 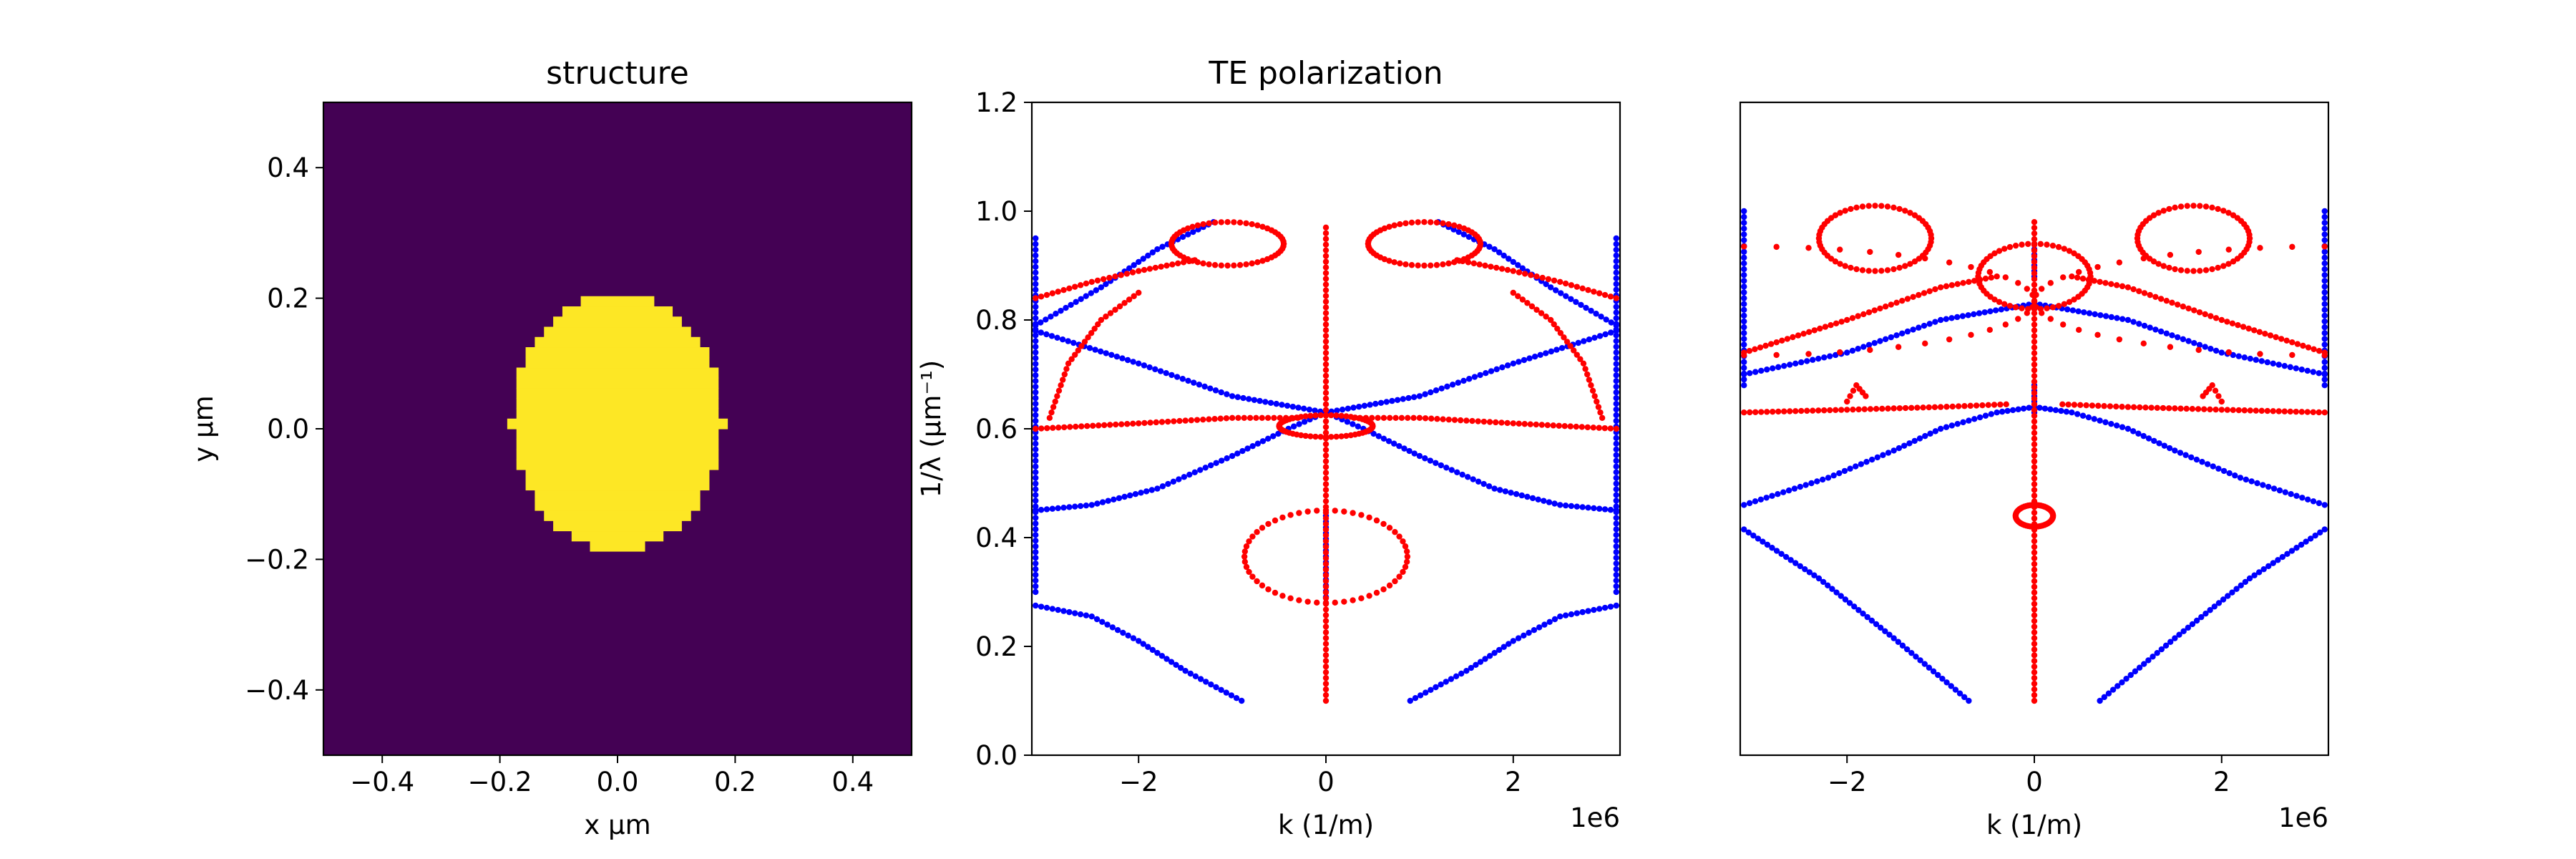 I want to click on te-y-tick-label: 0.2, so click(x=996, y=646).